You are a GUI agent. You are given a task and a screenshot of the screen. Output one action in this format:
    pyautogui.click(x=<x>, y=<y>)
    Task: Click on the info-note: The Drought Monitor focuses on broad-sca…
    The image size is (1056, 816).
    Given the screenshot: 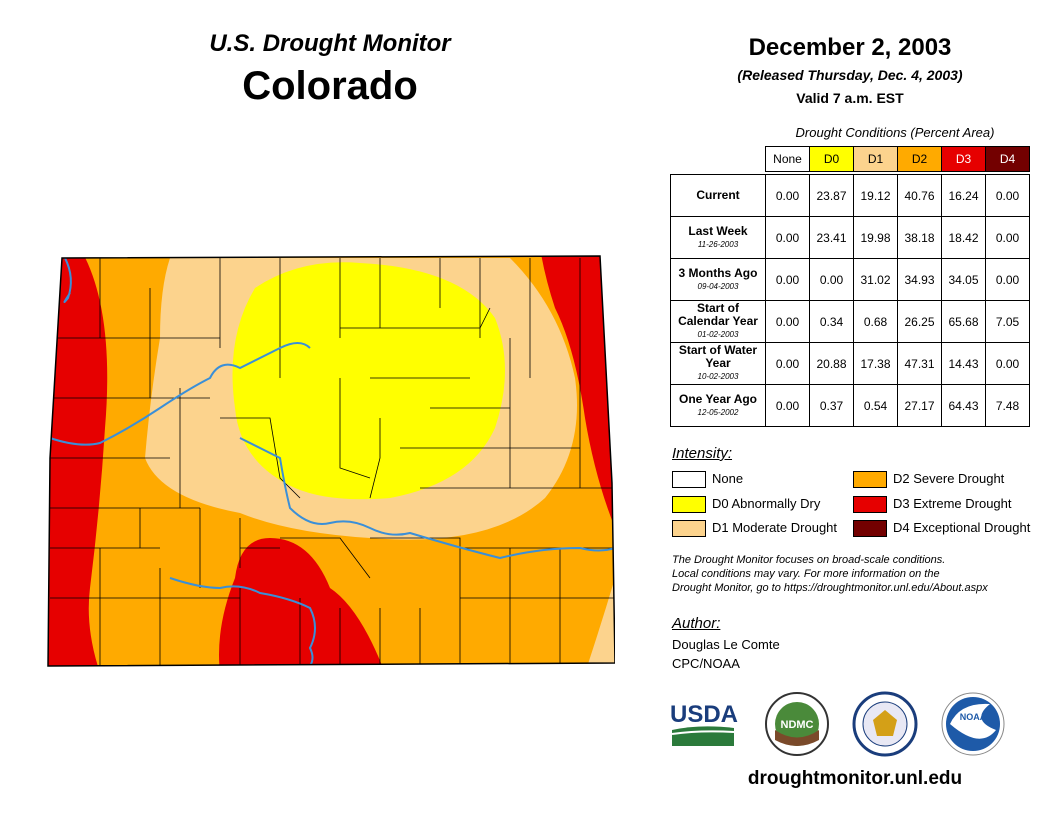 What is the action you would take?
    pyautogui.click(x=857, y=574)
    